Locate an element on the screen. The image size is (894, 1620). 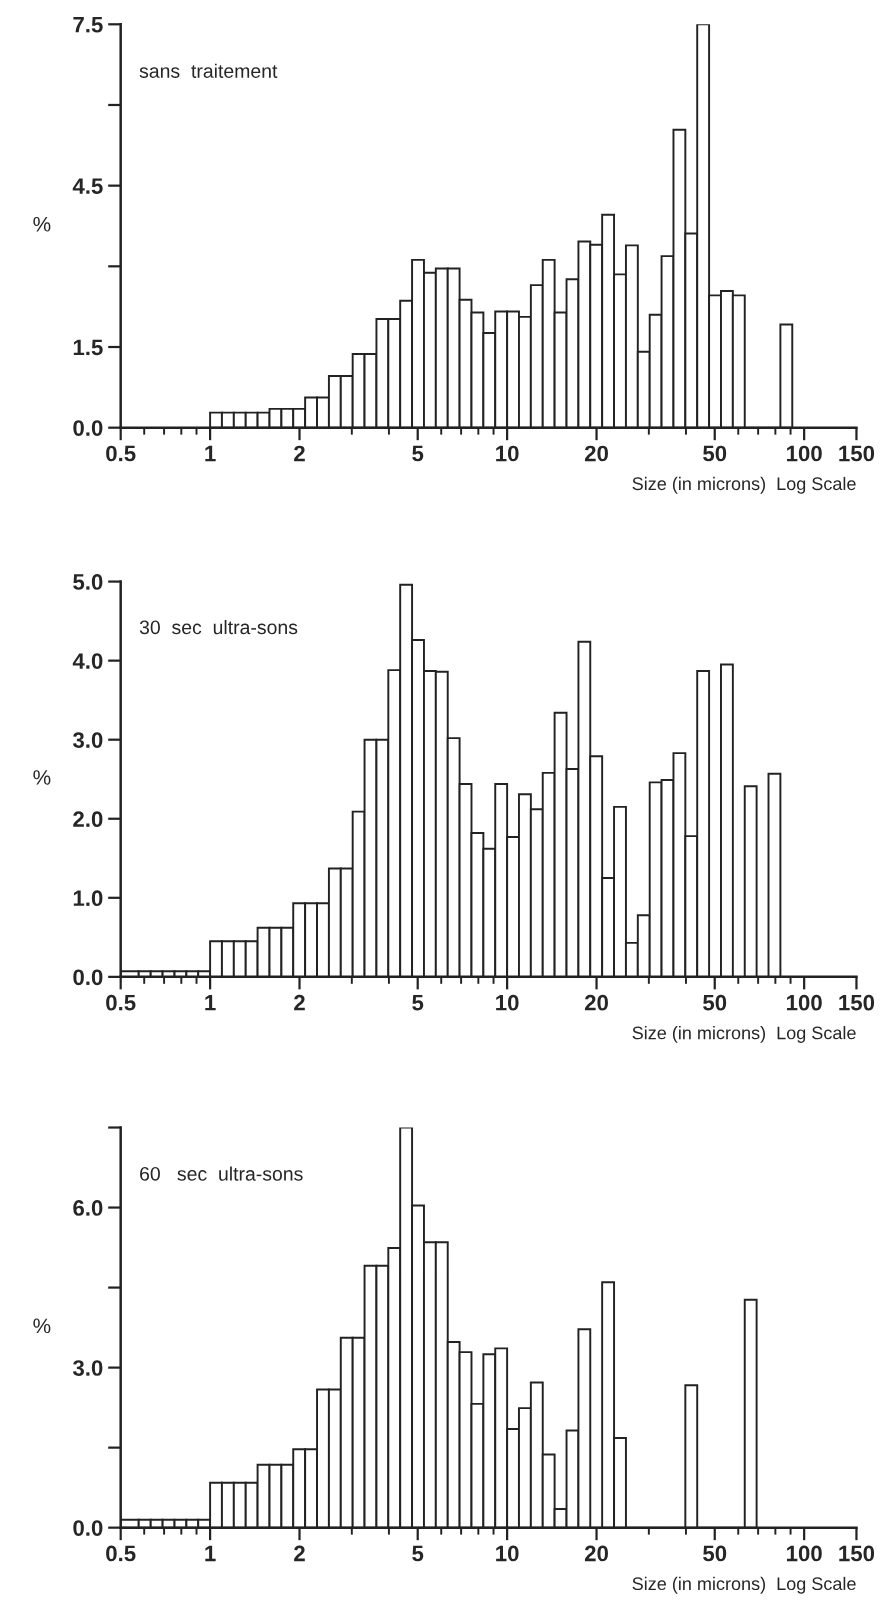
y-tick-label: 4.5 is located at coordinates (87, 186).